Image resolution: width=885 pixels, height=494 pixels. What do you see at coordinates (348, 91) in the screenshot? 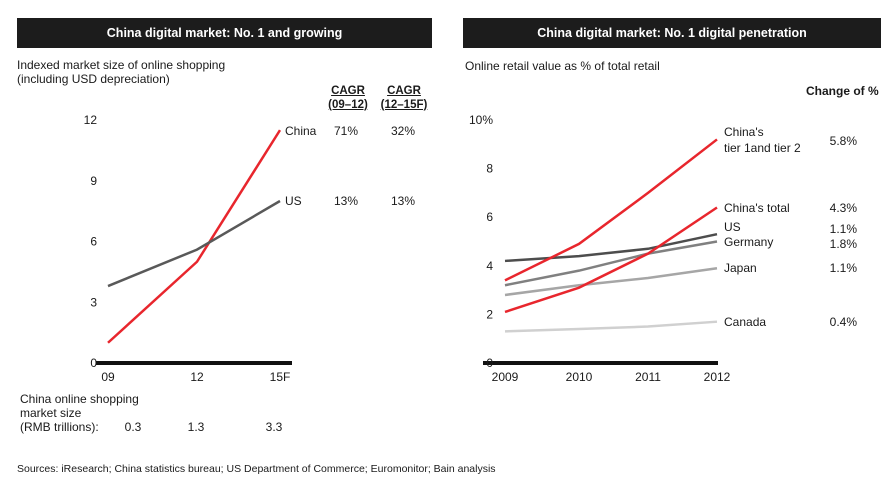
I see `cagr-header-09-12-line1: CAGR` at bounding box center [348, 91].